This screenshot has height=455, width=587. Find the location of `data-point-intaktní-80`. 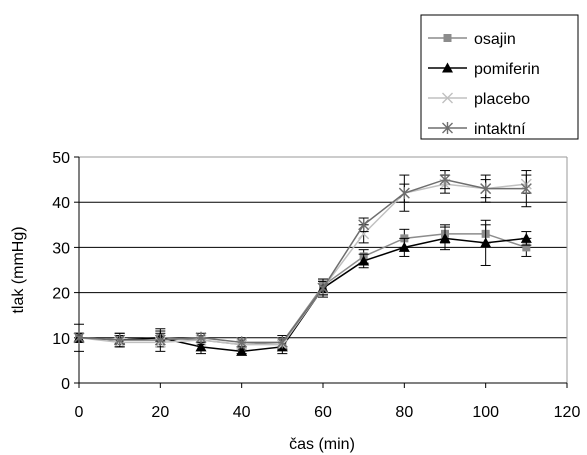

data-point-intaktní-80 is located at coordinates (404, 193).